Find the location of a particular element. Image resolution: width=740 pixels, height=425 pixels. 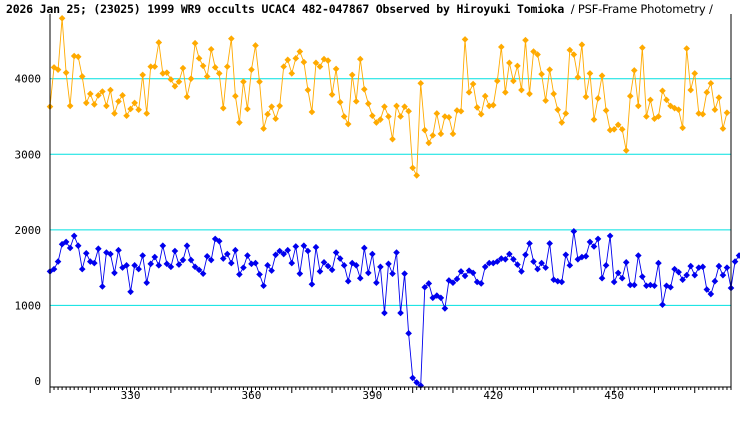

y-tick-label-2000: 2000 is located at coordinates (28, 230).